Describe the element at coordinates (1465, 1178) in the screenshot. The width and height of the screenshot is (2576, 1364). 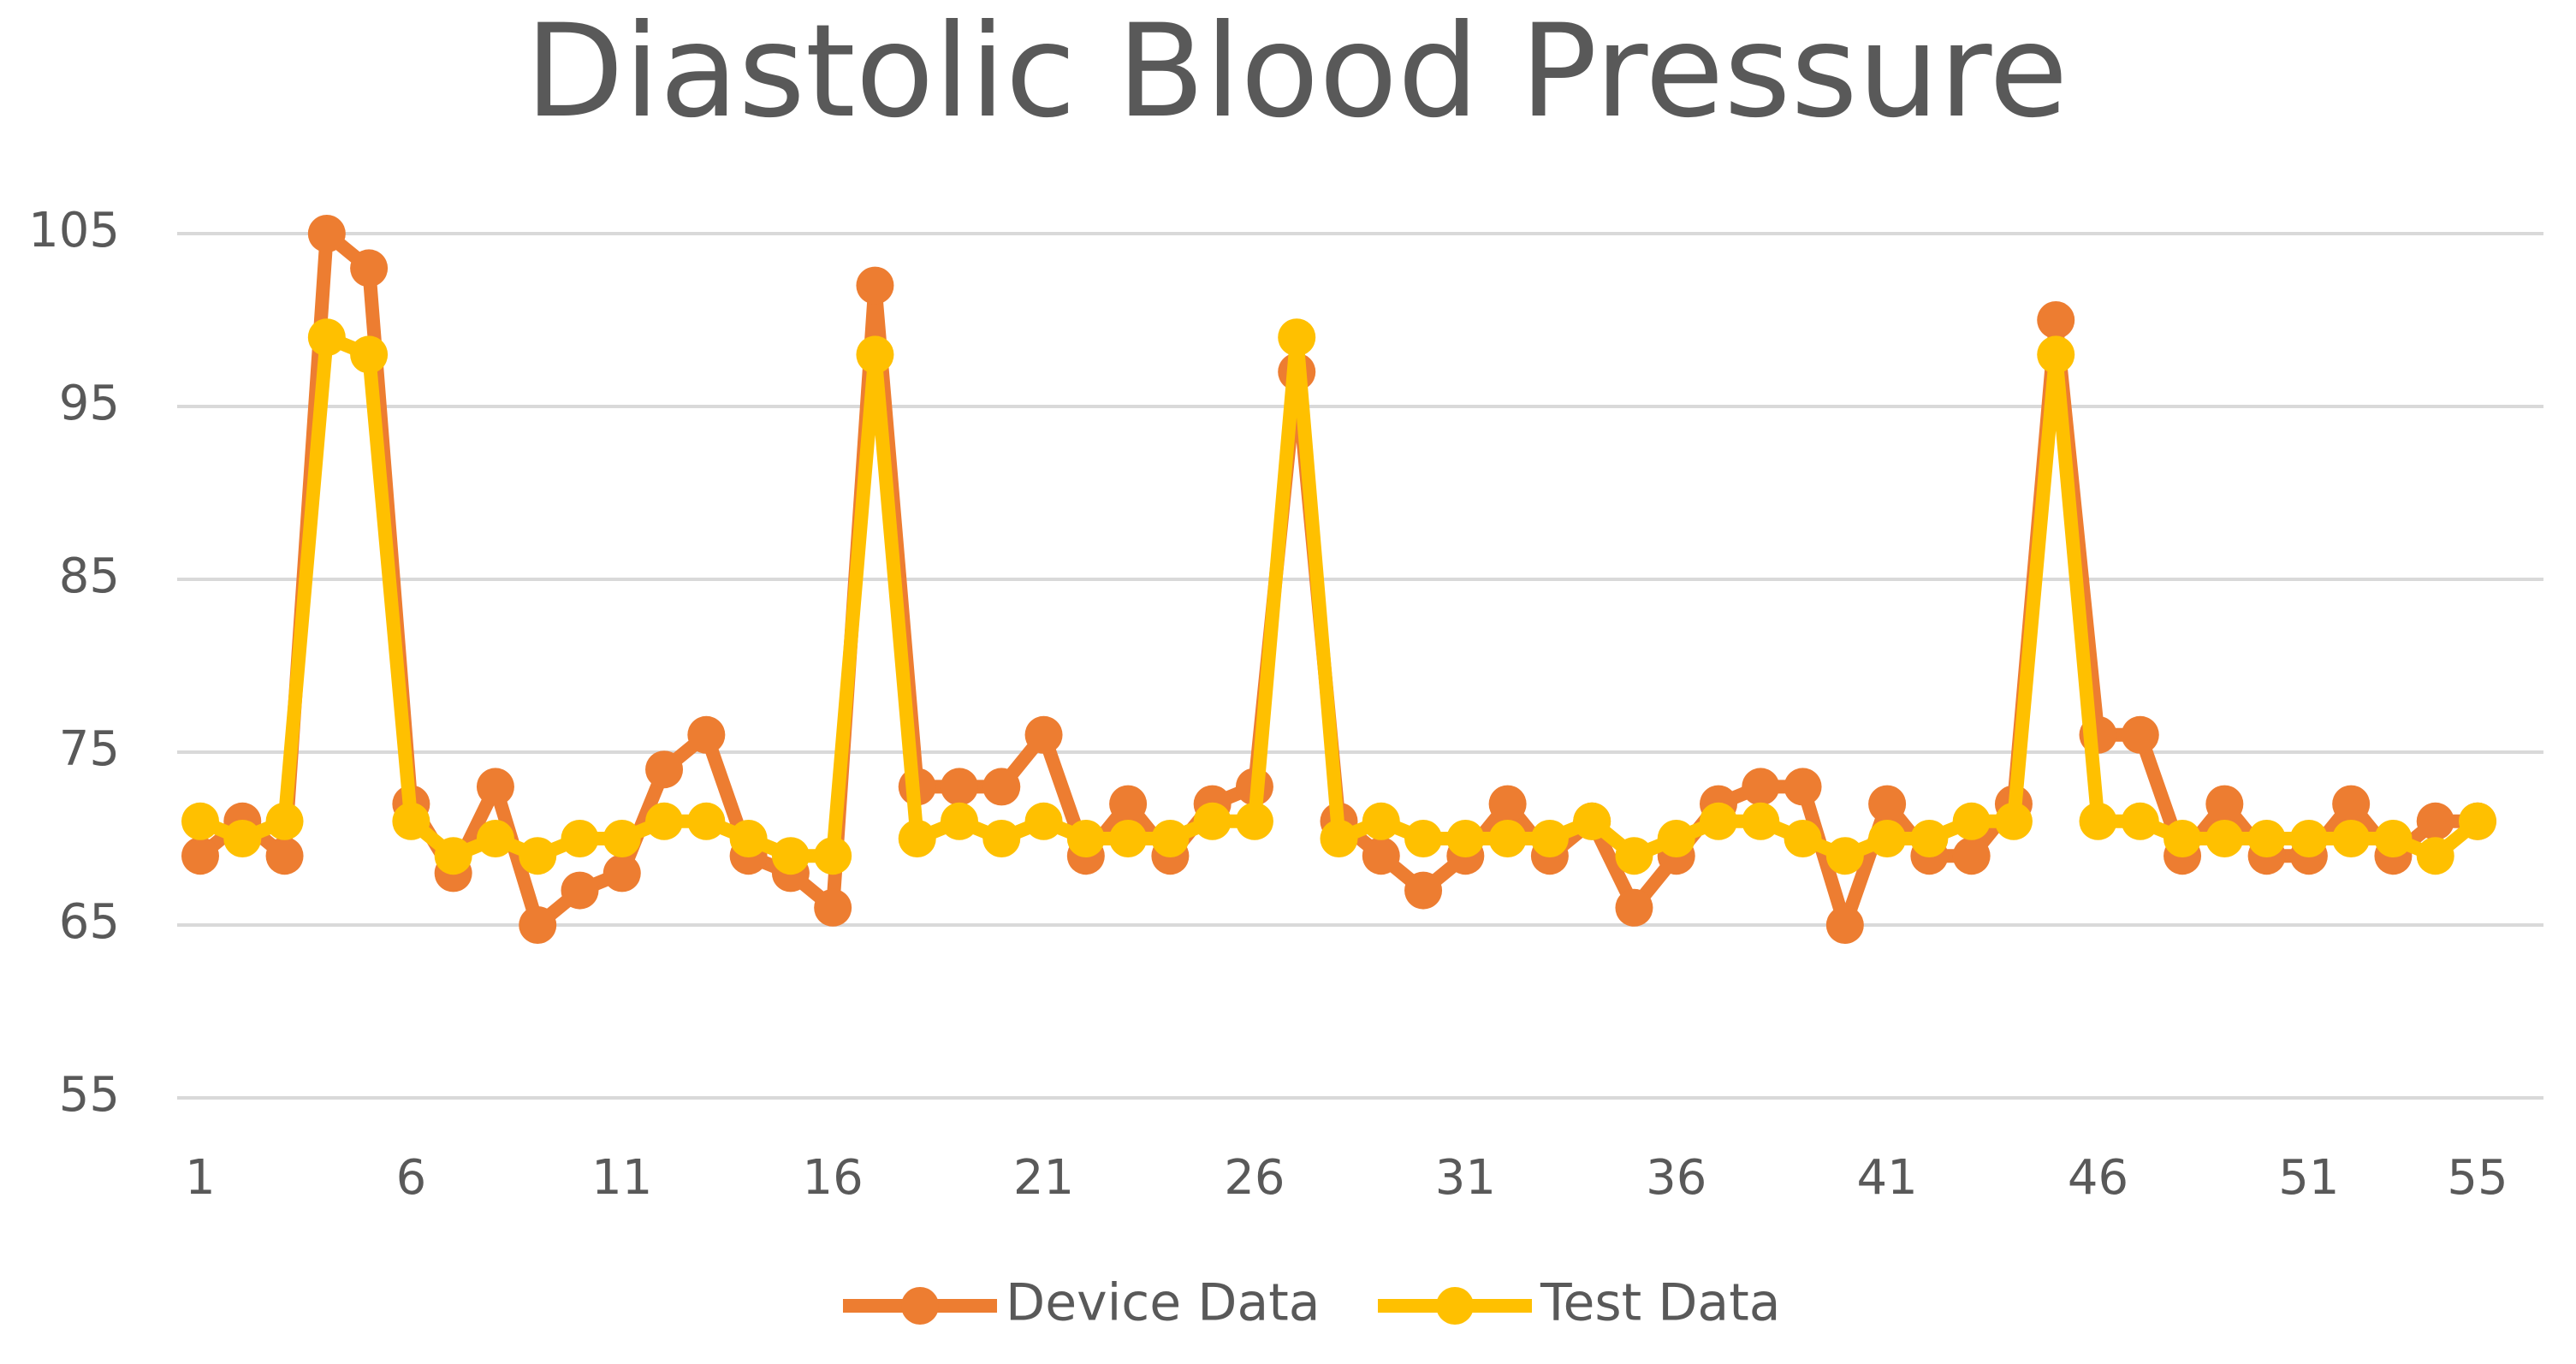
I see `x-tick-label: 31` at that location.